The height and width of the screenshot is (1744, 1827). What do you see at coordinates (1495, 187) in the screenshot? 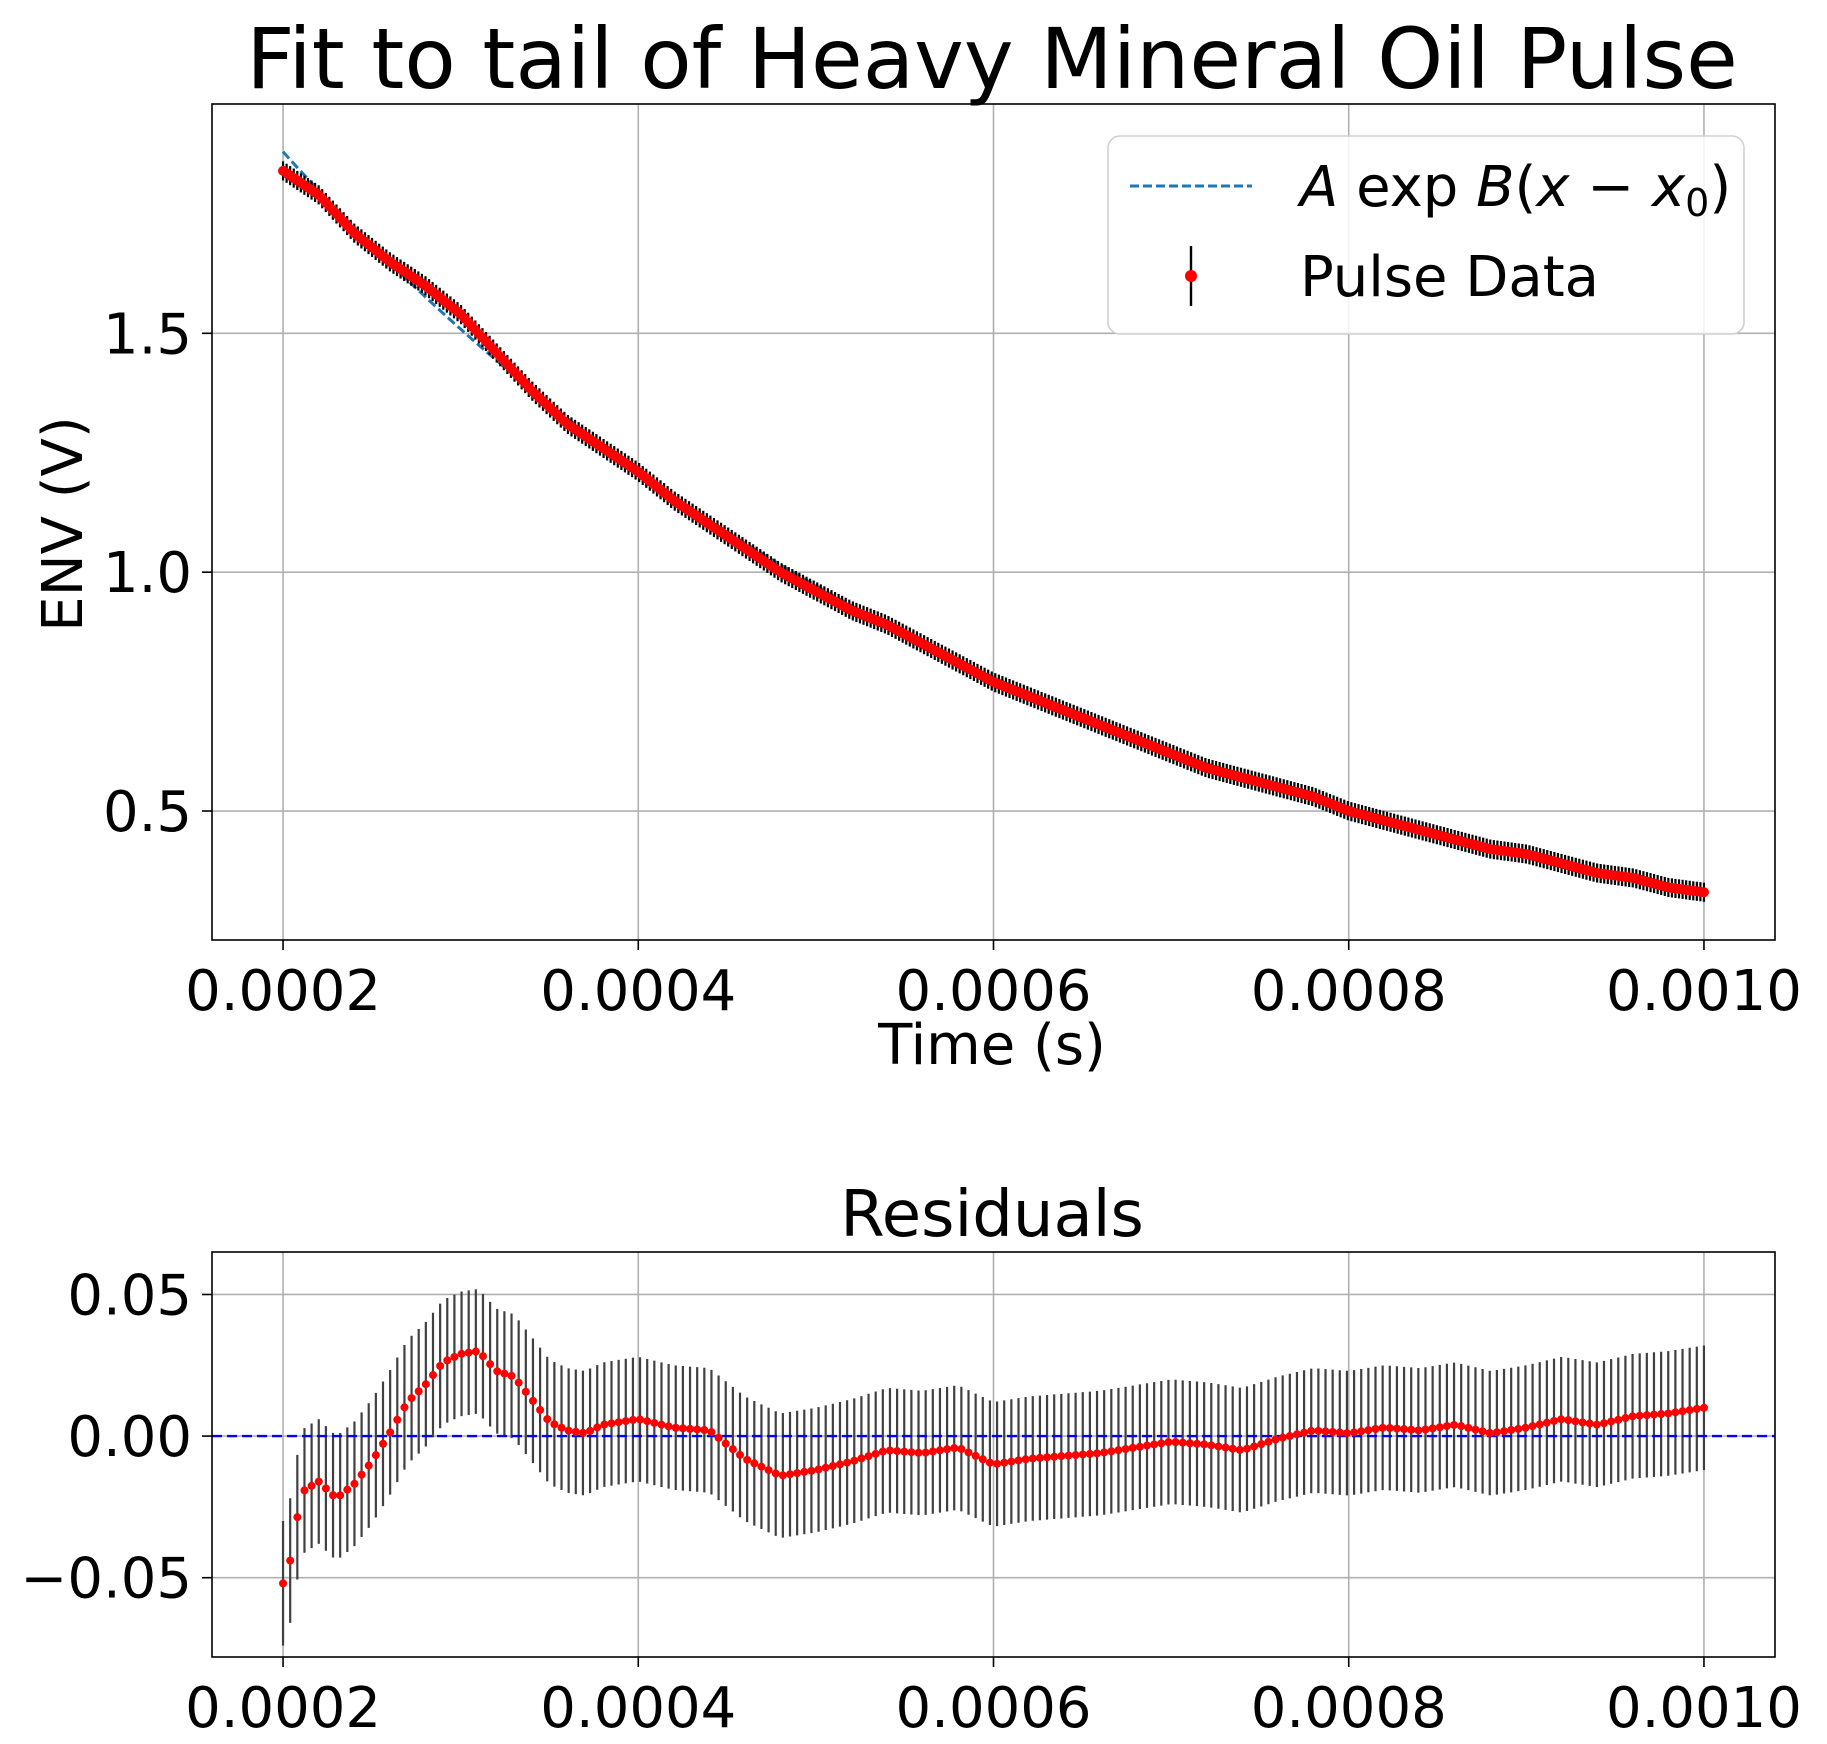
I see `legend-fit-part-b: B` at bounding box center [1495, 187].